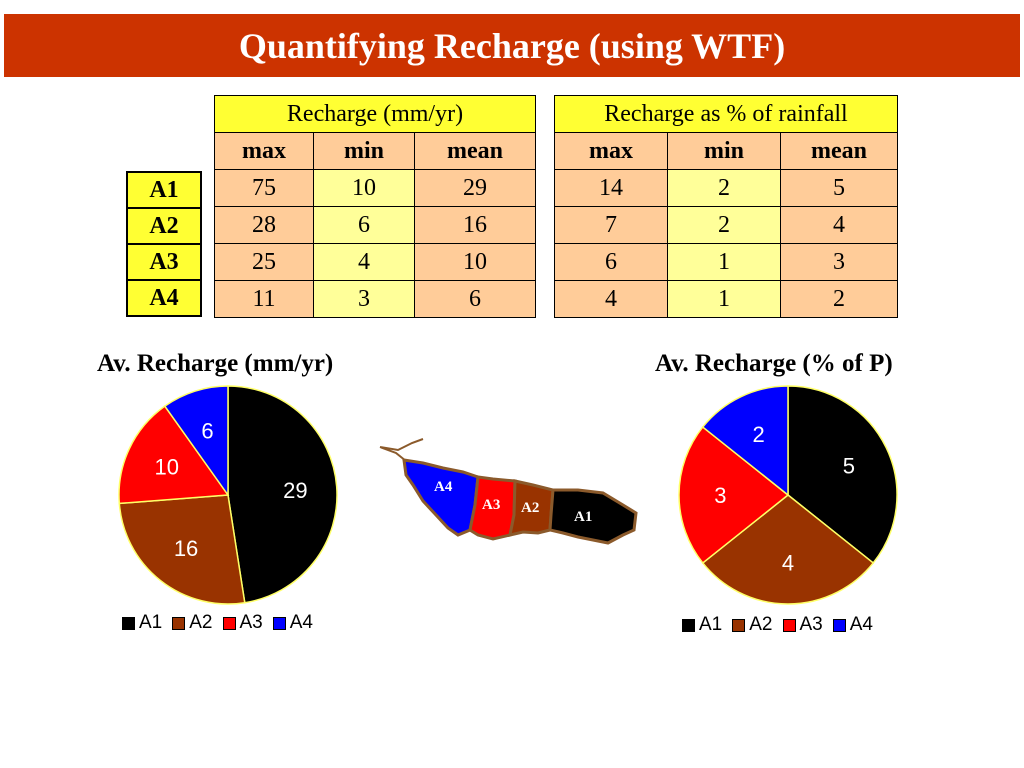 Image resolution: width=1024 pixels, height=768 pixels. What do you see at coordinates (475, 188) in the screenshot?
I see `cell: 29` at bounding box center [475, 188].